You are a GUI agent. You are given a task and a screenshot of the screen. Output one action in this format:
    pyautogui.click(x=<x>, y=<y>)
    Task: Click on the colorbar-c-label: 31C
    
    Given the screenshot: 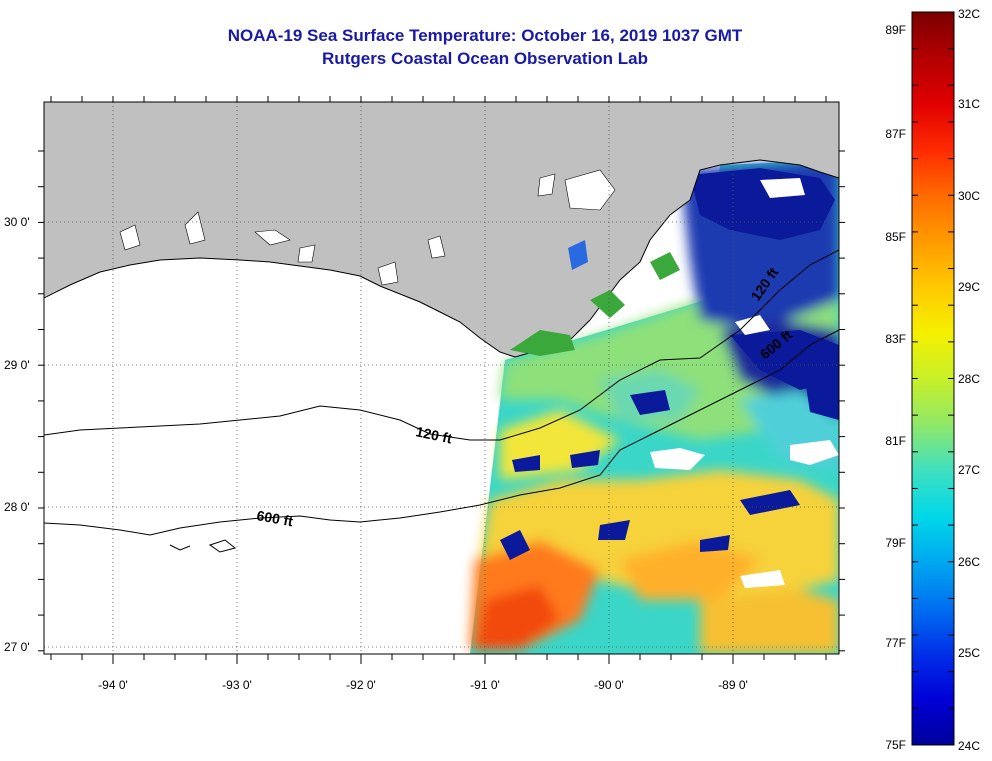 What is the action you would take?
    pyautogui.click(x=969, y=104)
    